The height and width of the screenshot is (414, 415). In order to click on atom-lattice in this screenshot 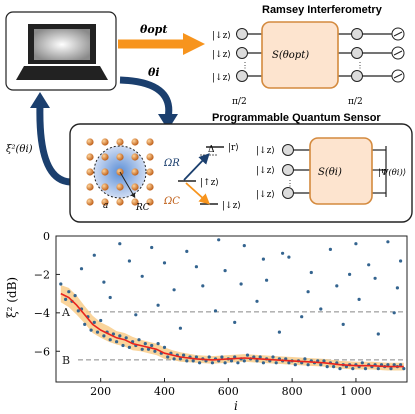, I will do `click(120, 172)`.